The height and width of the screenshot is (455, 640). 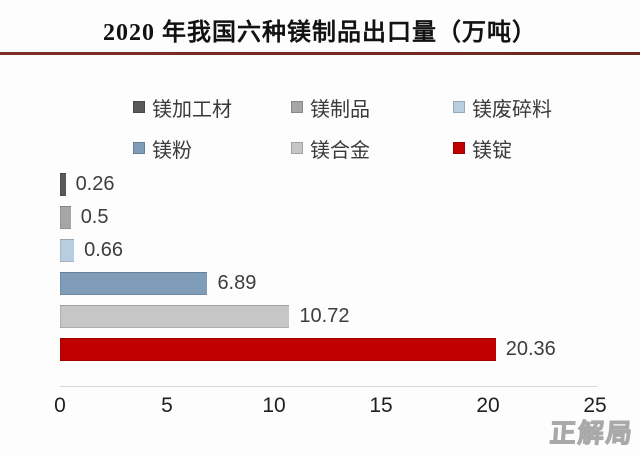 I want to click on x-tick-label: 25, so click(x=595, y=405).